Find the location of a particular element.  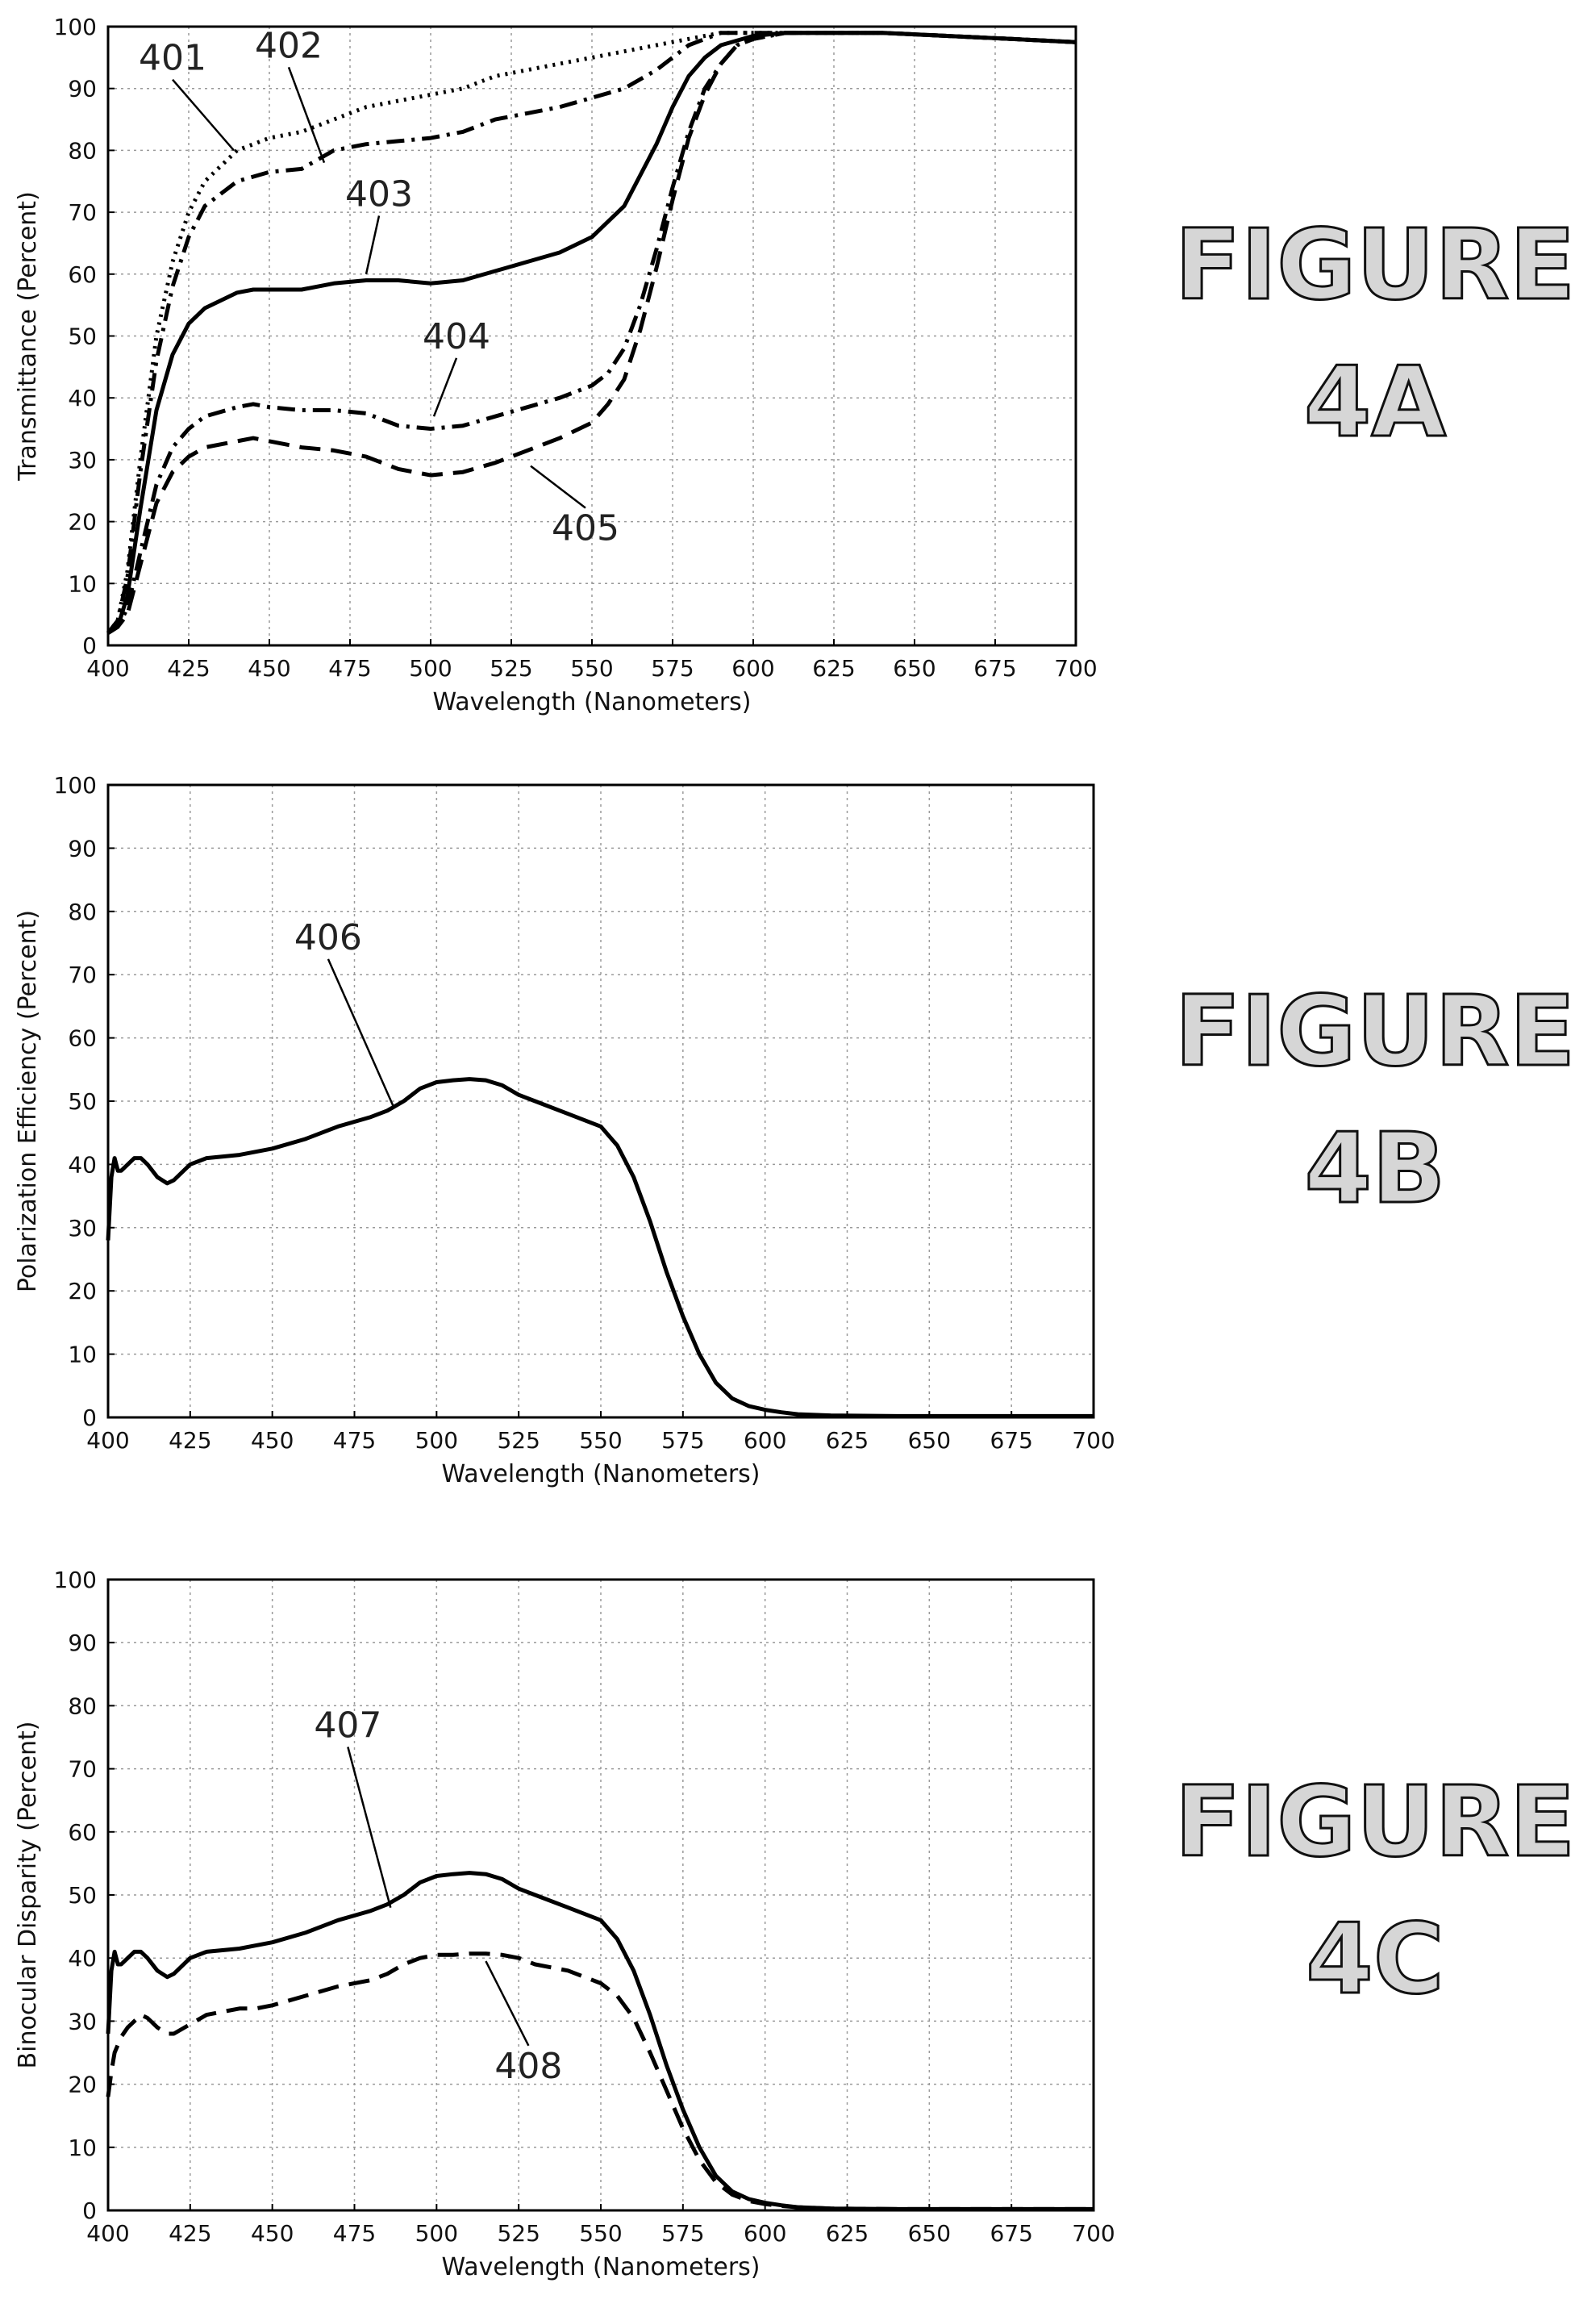

figure-label-id: 4A is located at coordinates (1375, 403).